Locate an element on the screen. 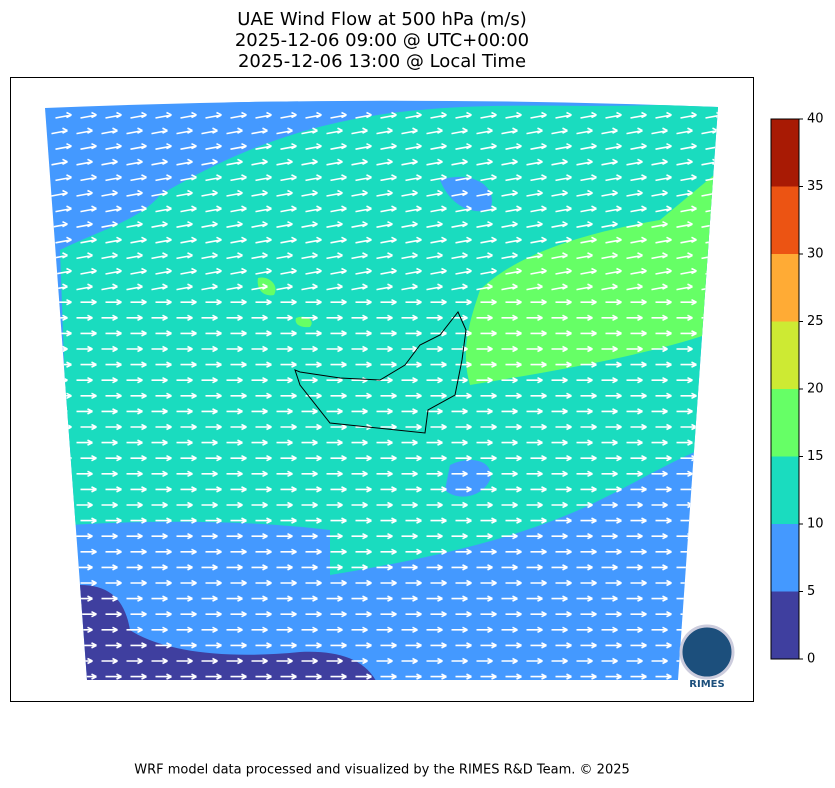  logo-text: RIMES is located at coordinates (706, 684).